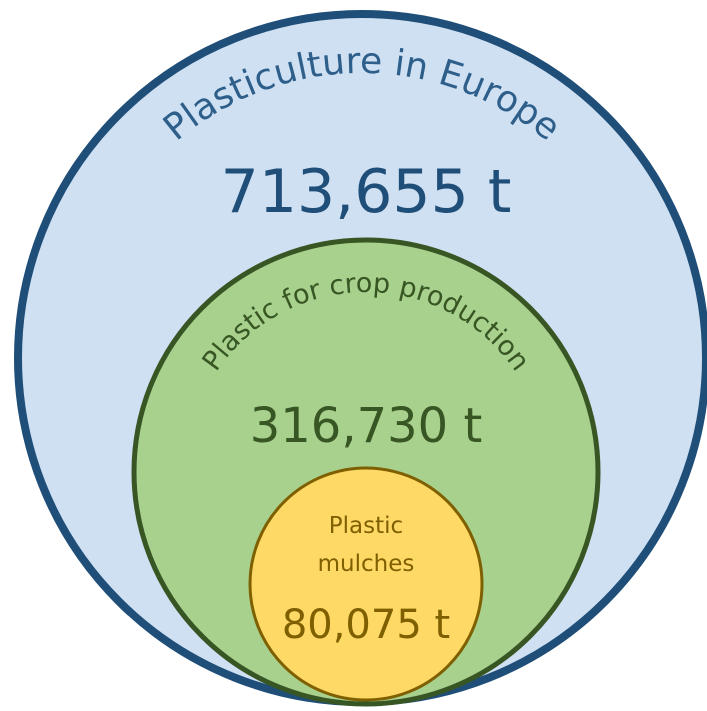 This screenshot has height=711, width=707. Describe the element at coordinates (366, 625) in the screenshot. I see `inner-value: 80,075 t` at that location.